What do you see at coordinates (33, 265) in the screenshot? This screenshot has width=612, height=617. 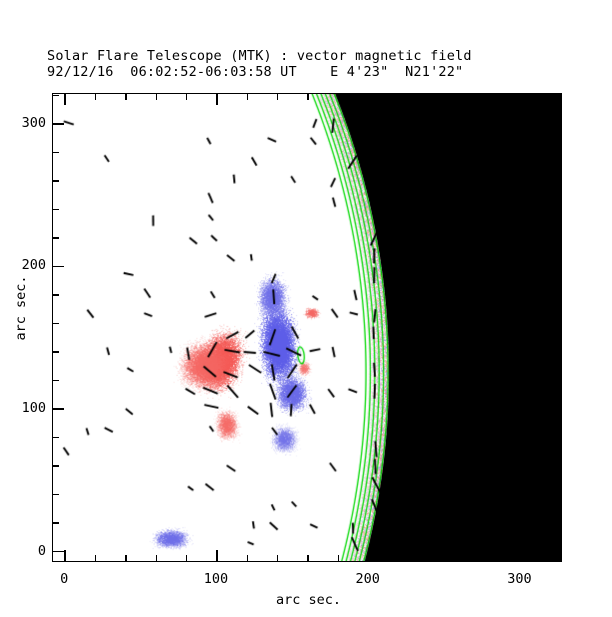 I see `y-tick-label: 200` at bounding box center [33, 265].